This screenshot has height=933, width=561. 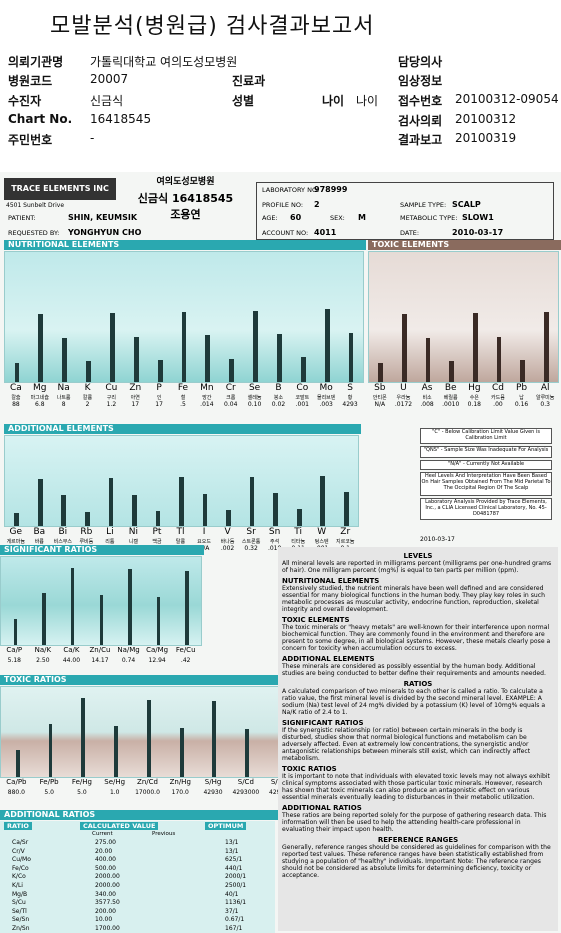 What do you see at coordinates (337, 218) in the screenshot?
I see `lab-field-label: SEX:` at bounding box center [337, 218].